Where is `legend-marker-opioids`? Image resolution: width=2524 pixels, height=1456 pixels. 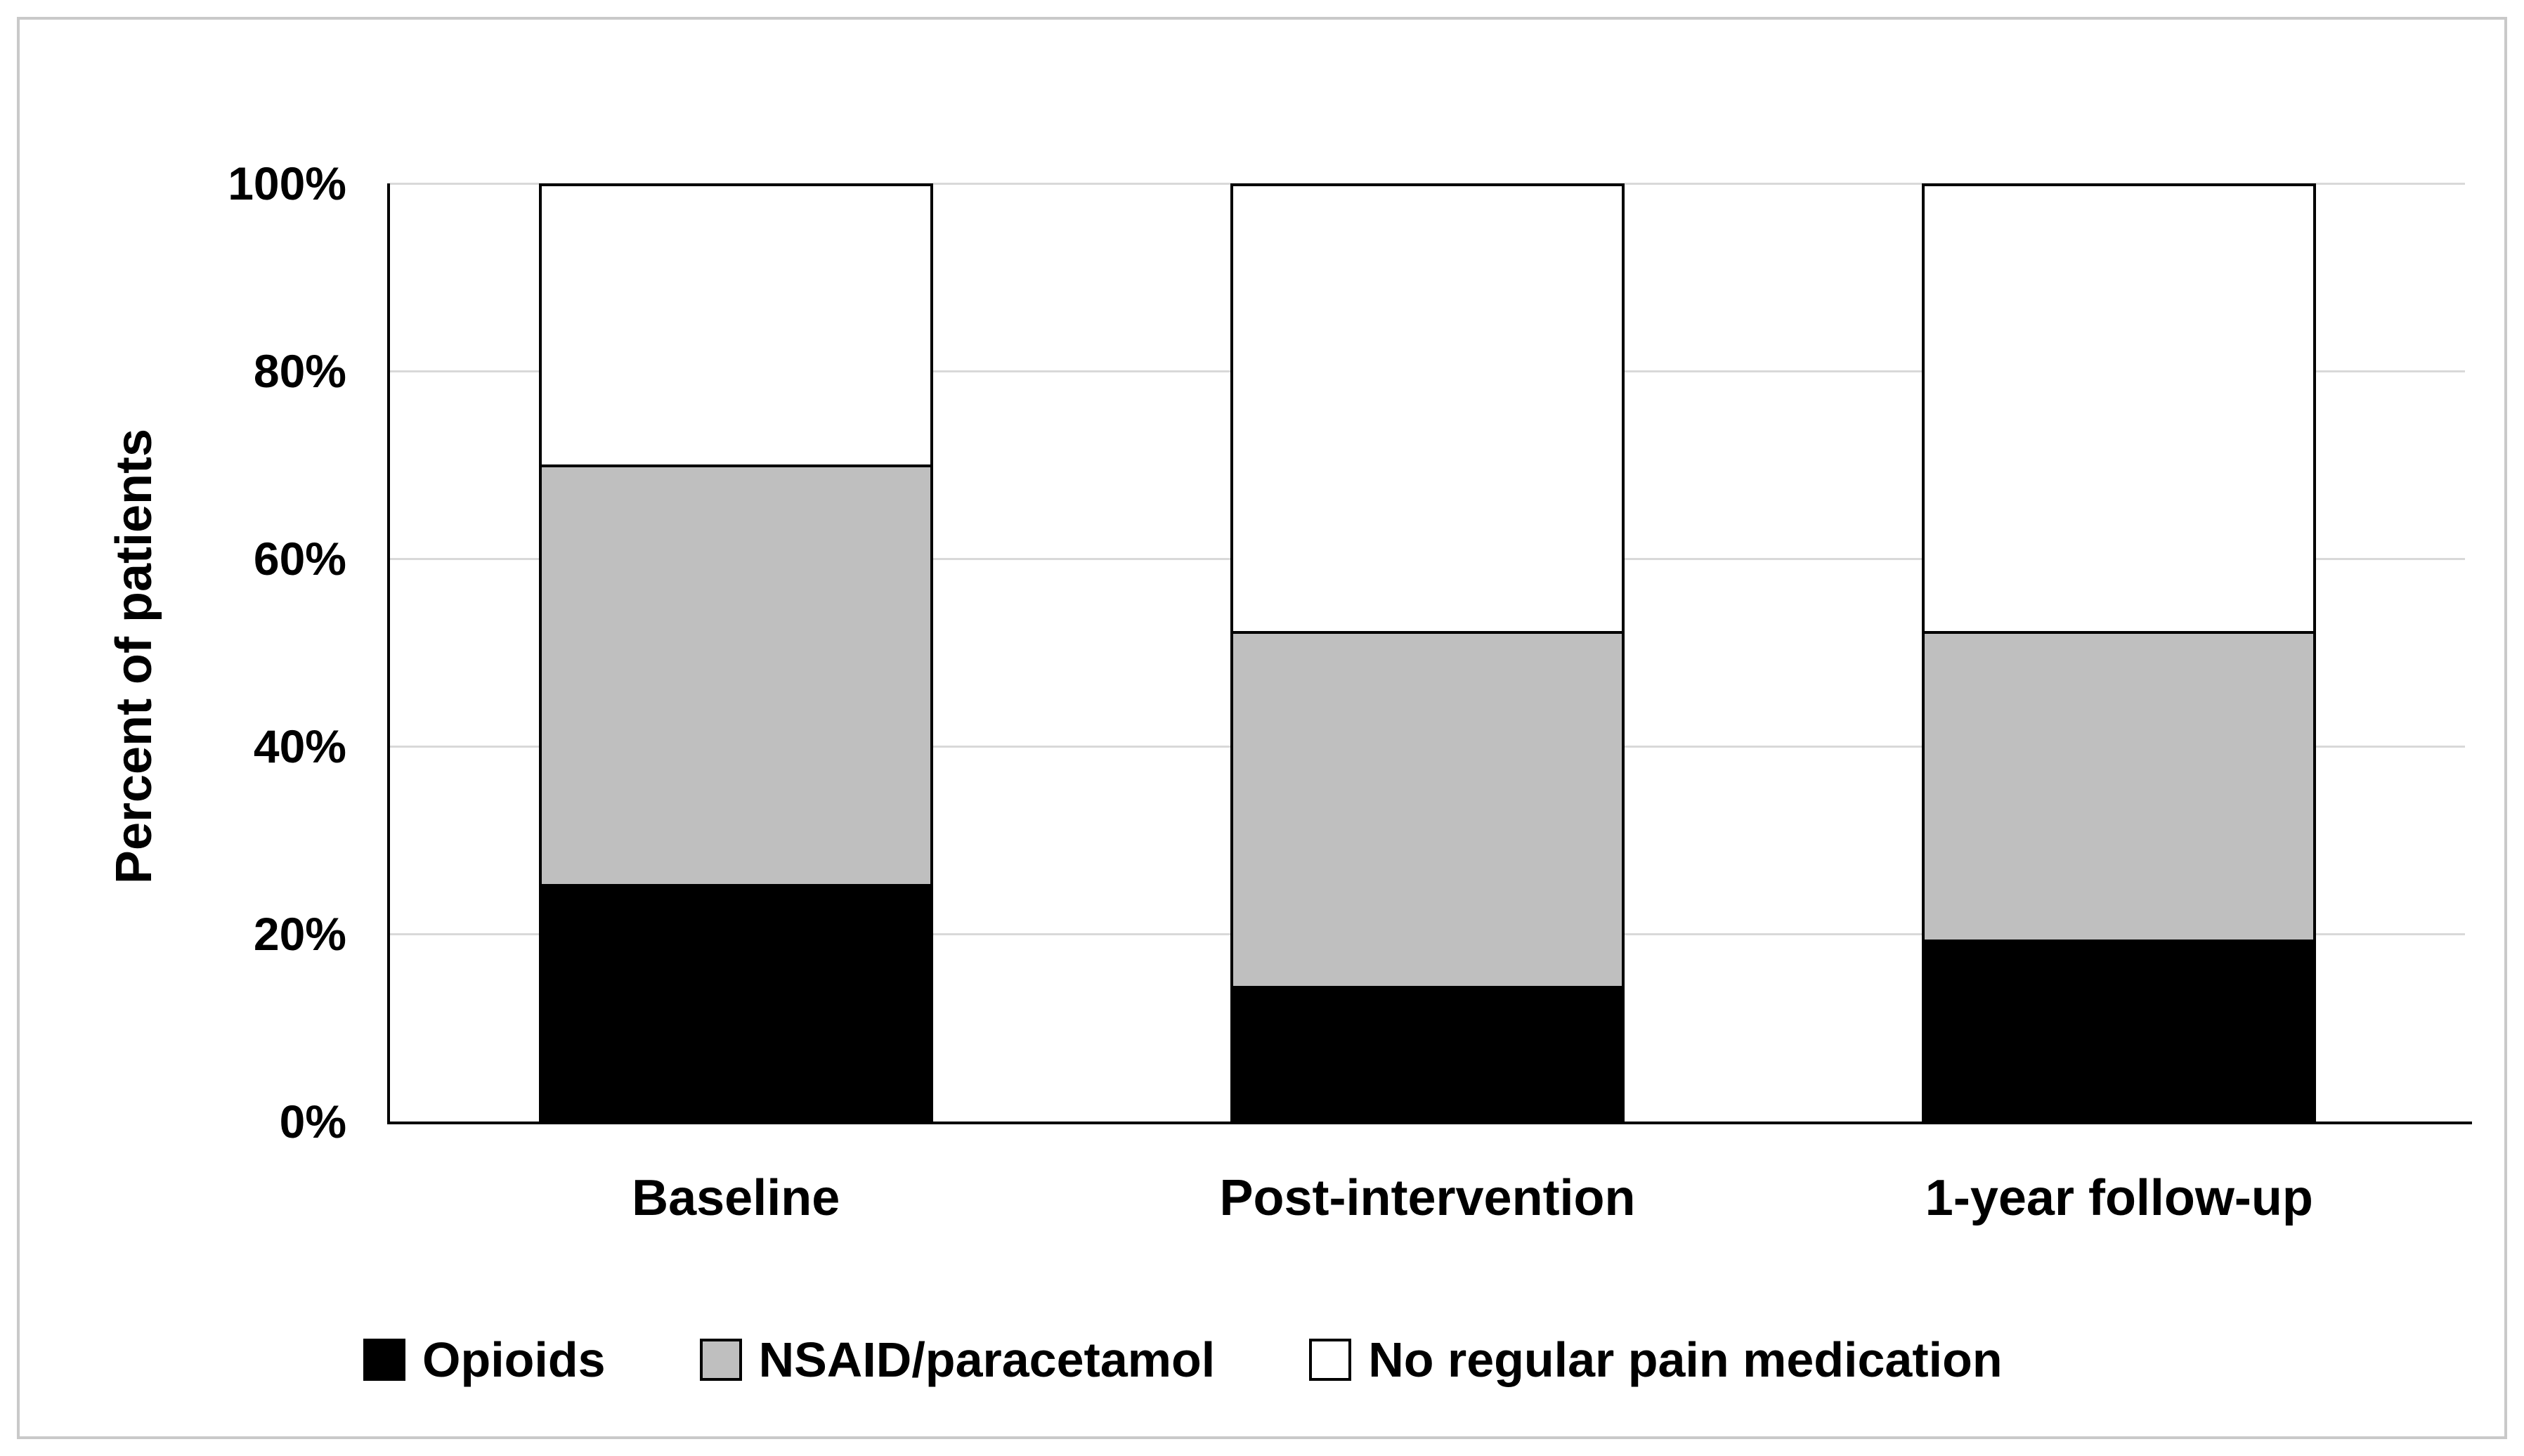
legend-marker-opioids is located at coordinates (384, 1360).